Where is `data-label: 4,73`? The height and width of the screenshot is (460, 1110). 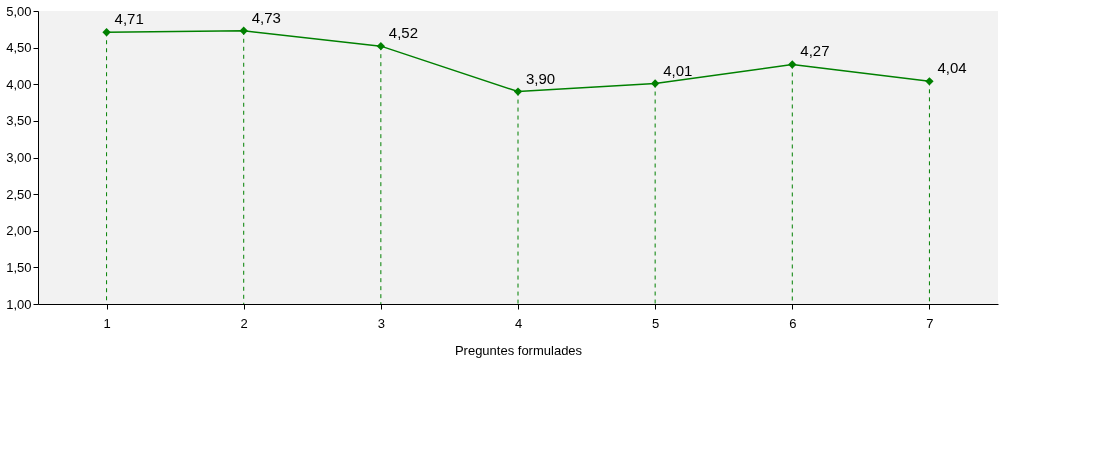
data-label: 4,73 is located at coordinates (266, 17).